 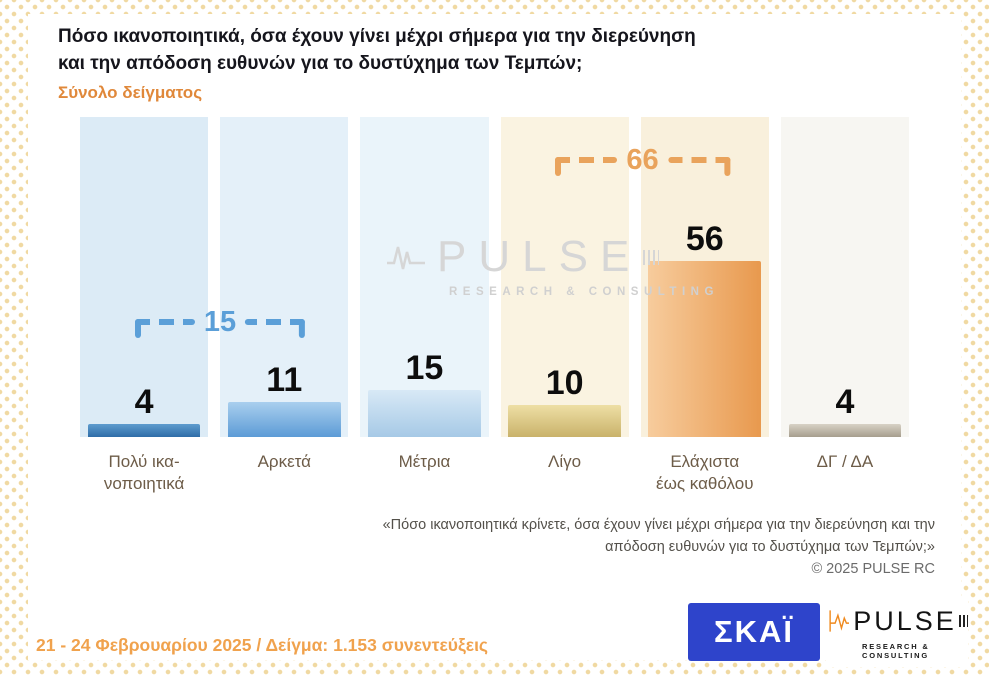 I want to click on category-label: Ελάχιστα έως καθόλου, so click(x=705, y=473).